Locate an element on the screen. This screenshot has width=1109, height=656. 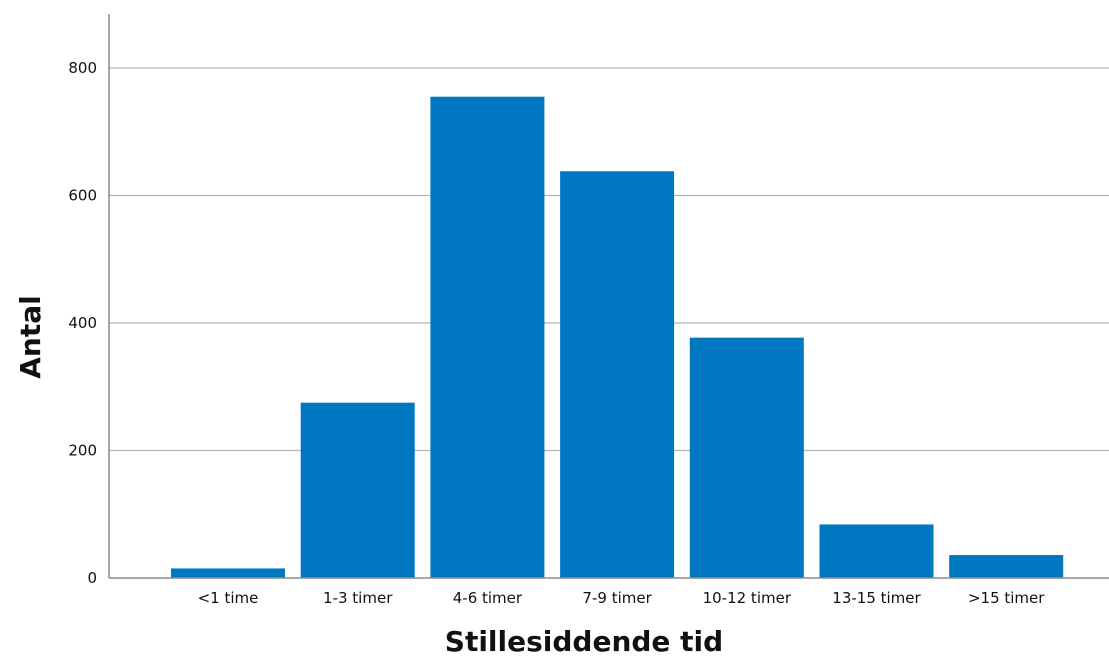
x-tick-label: 13-15 timer is located at coordinates (876, 598).